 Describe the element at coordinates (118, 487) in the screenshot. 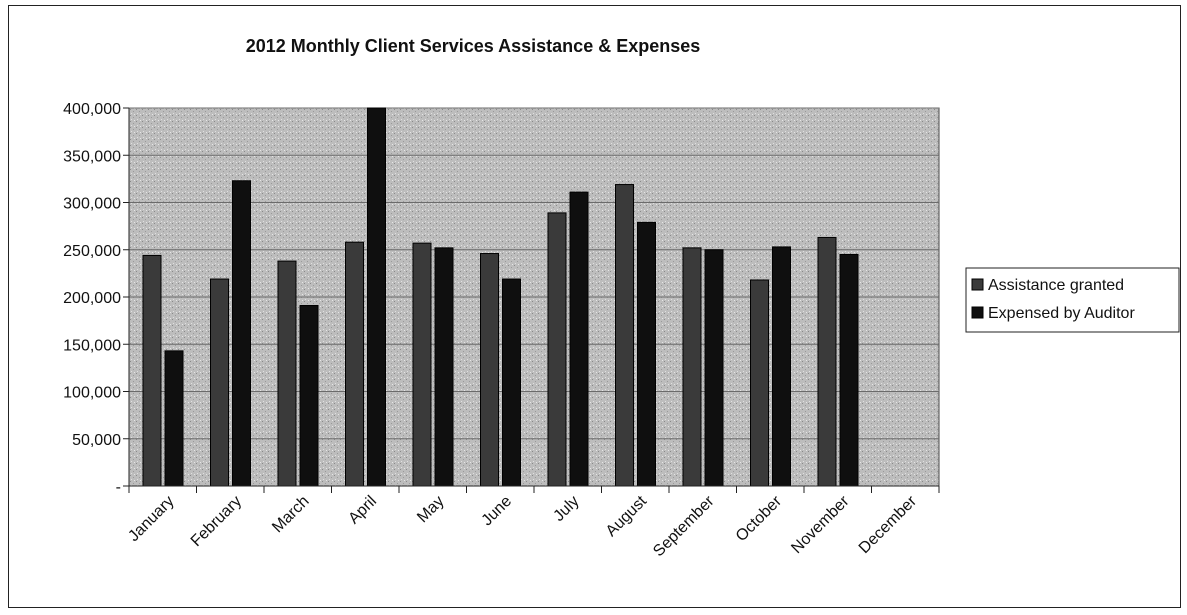

I see `y-tick-label: -` at that location.